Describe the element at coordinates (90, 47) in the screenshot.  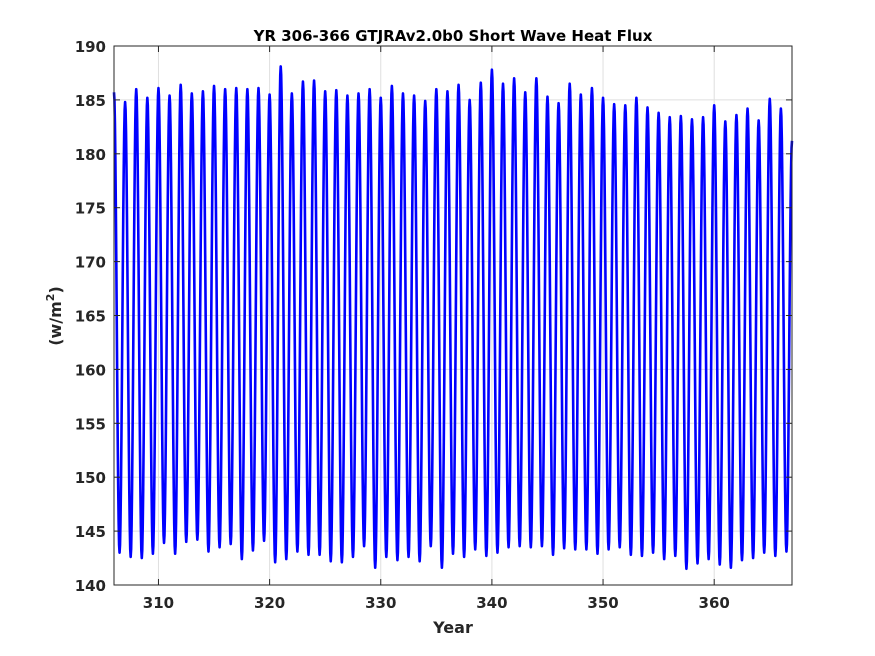
I see `y-tick-label: 190` at that location.